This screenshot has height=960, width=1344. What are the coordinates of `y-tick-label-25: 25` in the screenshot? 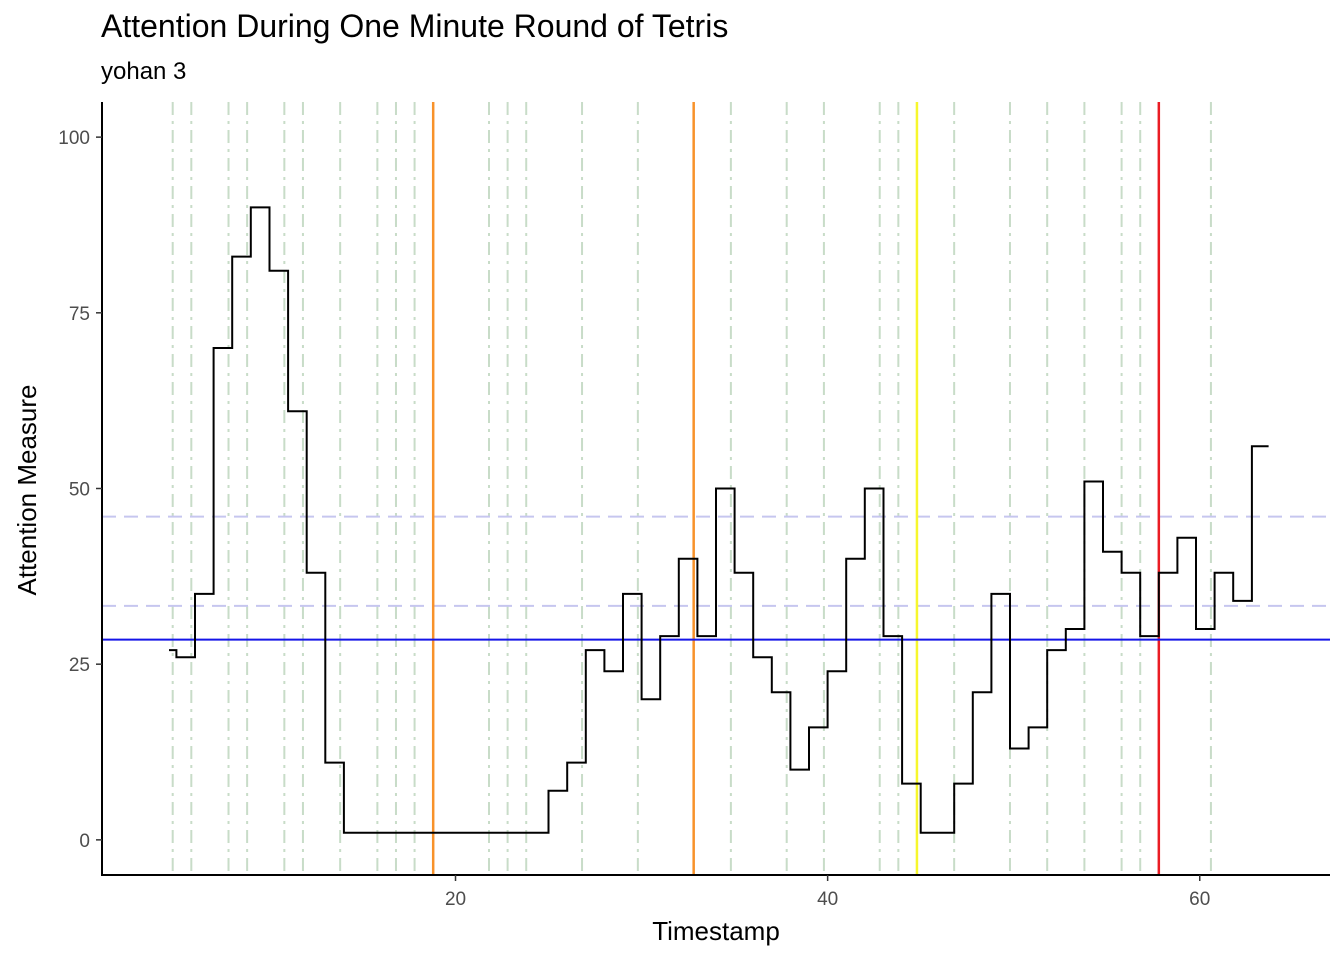 It's located at (79, 665).